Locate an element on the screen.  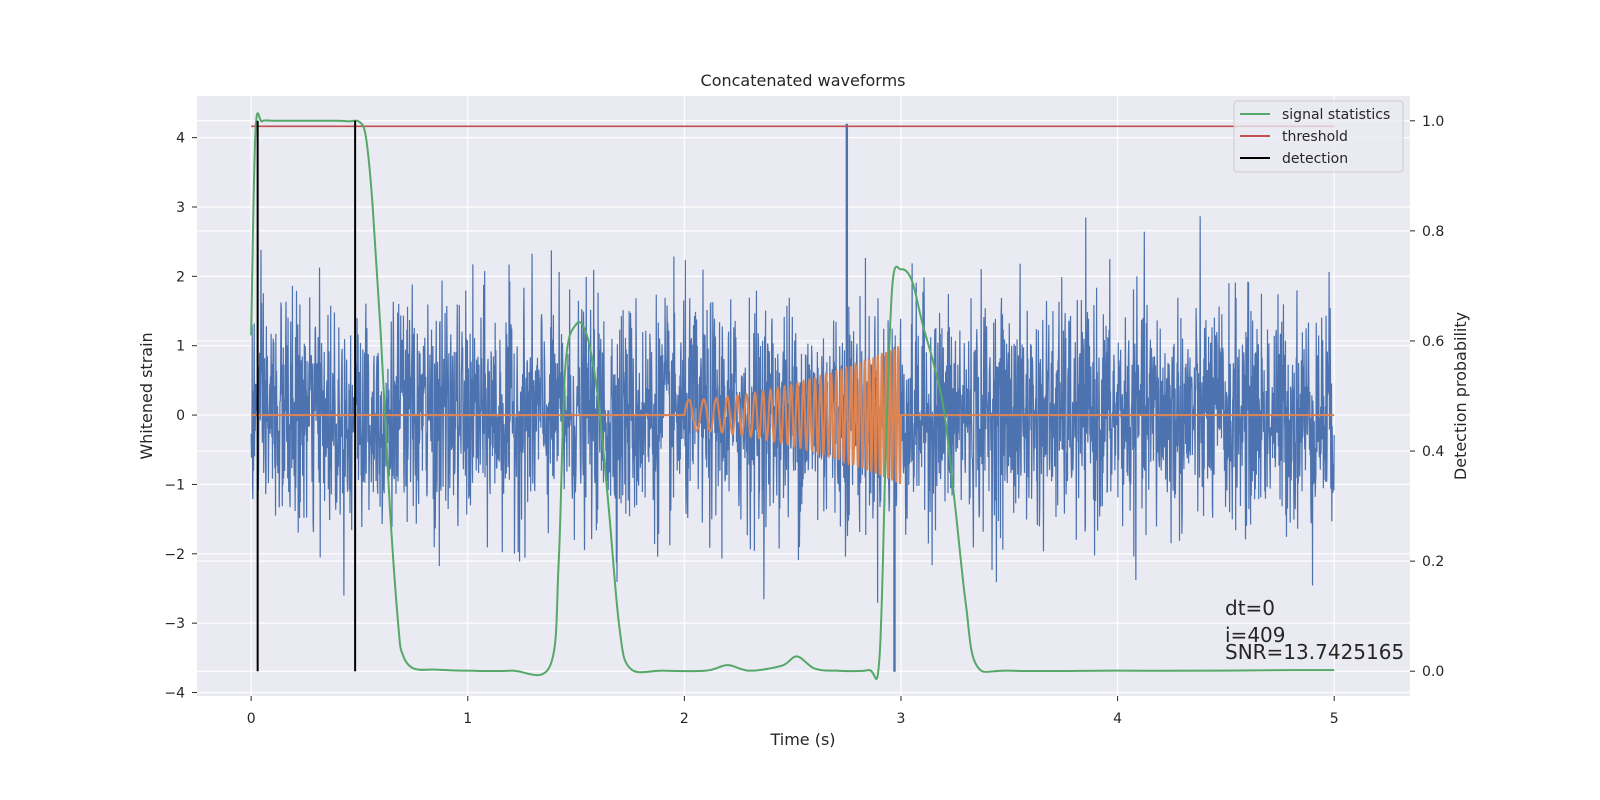
y-tick-label-left: 3 is located at coordinates (180, 208).